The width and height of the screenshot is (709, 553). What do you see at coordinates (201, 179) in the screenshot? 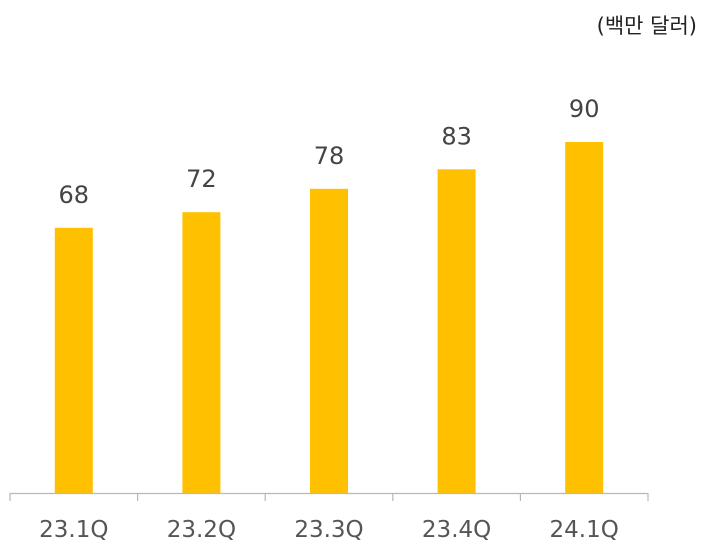
I see `data-label: 72` at bounding box center [201, 179].